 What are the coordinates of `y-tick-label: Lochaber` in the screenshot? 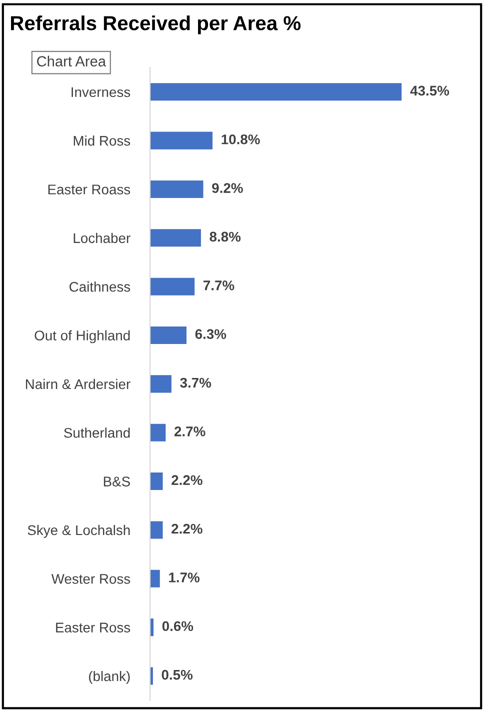 It's located at (102, 238).